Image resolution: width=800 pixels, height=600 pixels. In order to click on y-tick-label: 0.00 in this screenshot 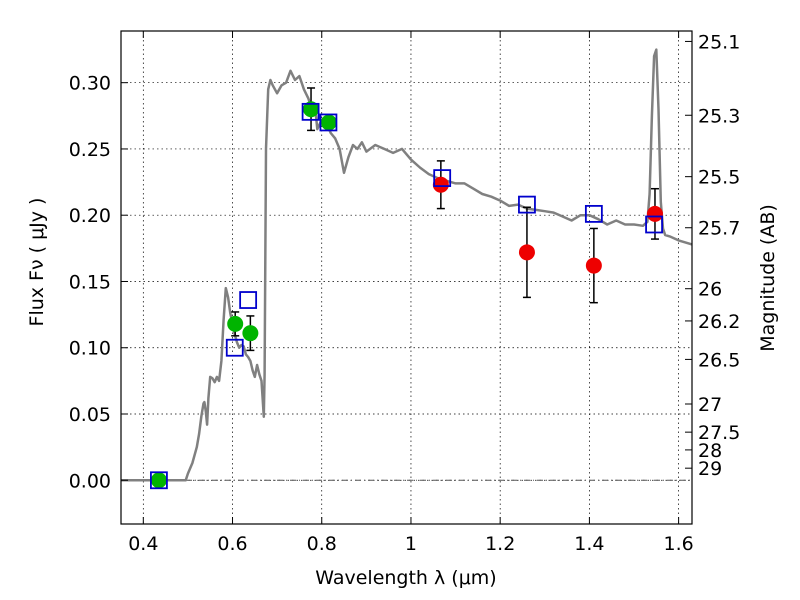, I will do `click(90, 481)`.